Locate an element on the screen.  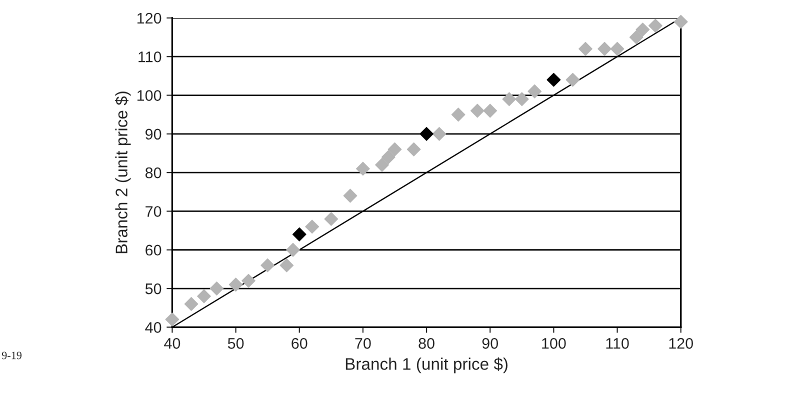
x-tick-label: 110 is located at coordinates (617, 343).